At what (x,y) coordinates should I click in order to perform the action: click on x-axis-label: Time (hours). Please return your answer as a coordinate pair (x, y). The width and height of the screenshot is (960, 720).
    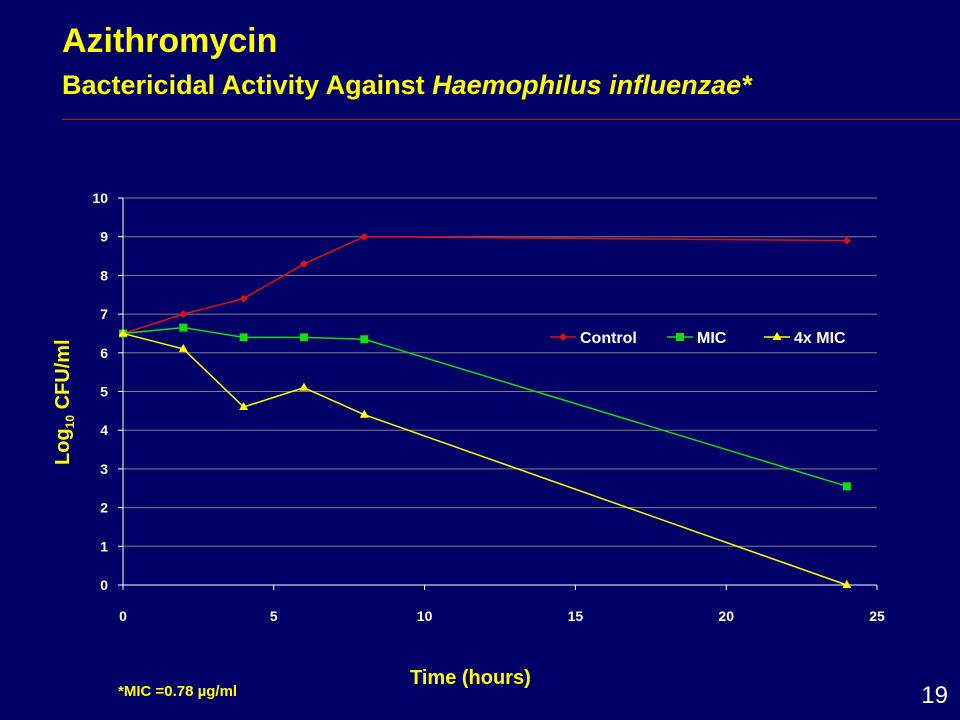
    Looking at the image, I should click on (470, 678).